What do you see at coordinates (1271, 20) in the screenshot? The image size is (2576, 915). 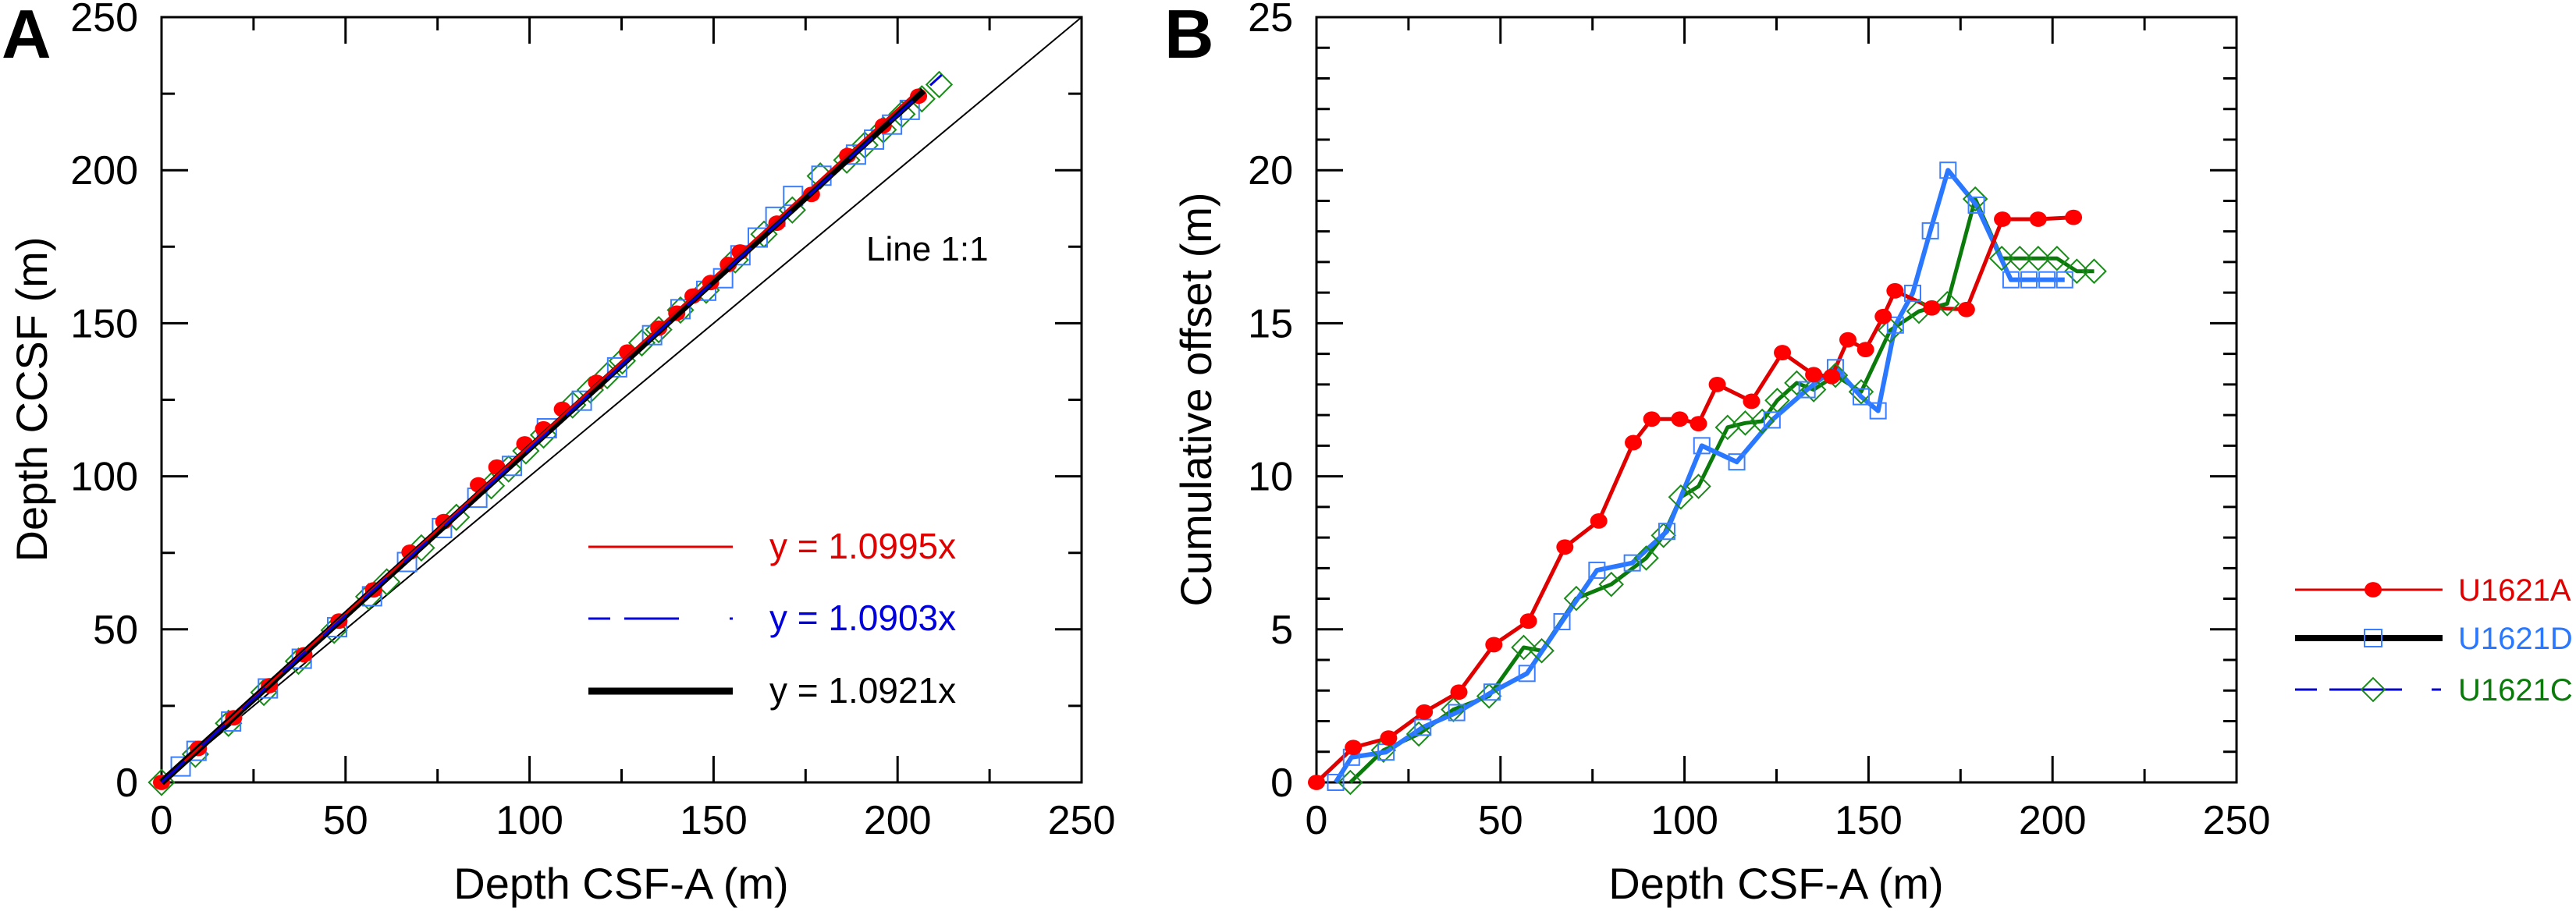 I see `panel-b-y-tick-label: 25` at bounding box center [1271, 20].